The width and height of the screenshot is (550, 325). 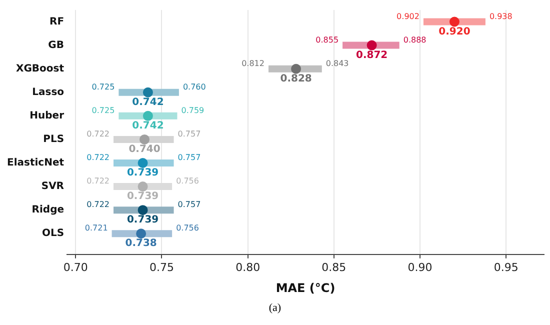 What do you see at coordinates (141, 244) in the screenshot?
I see `data-label: 0.738` at bounding box center [141, 244].